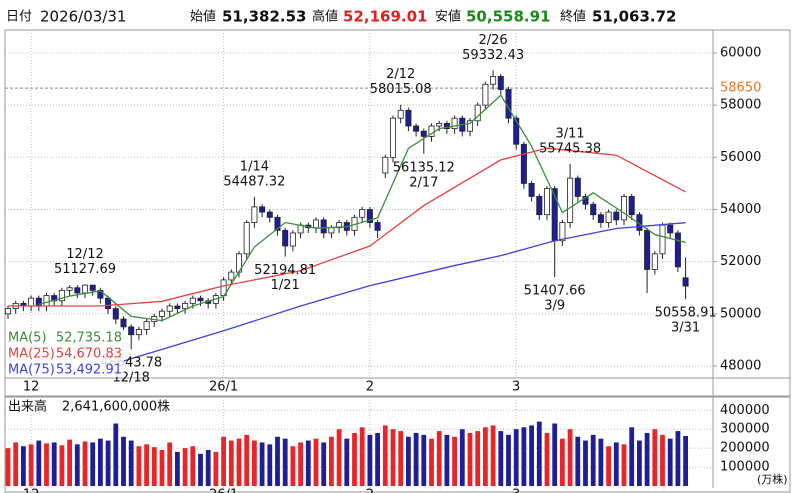  I want to click on annotation-value: 51127.69, so click(85, 269).